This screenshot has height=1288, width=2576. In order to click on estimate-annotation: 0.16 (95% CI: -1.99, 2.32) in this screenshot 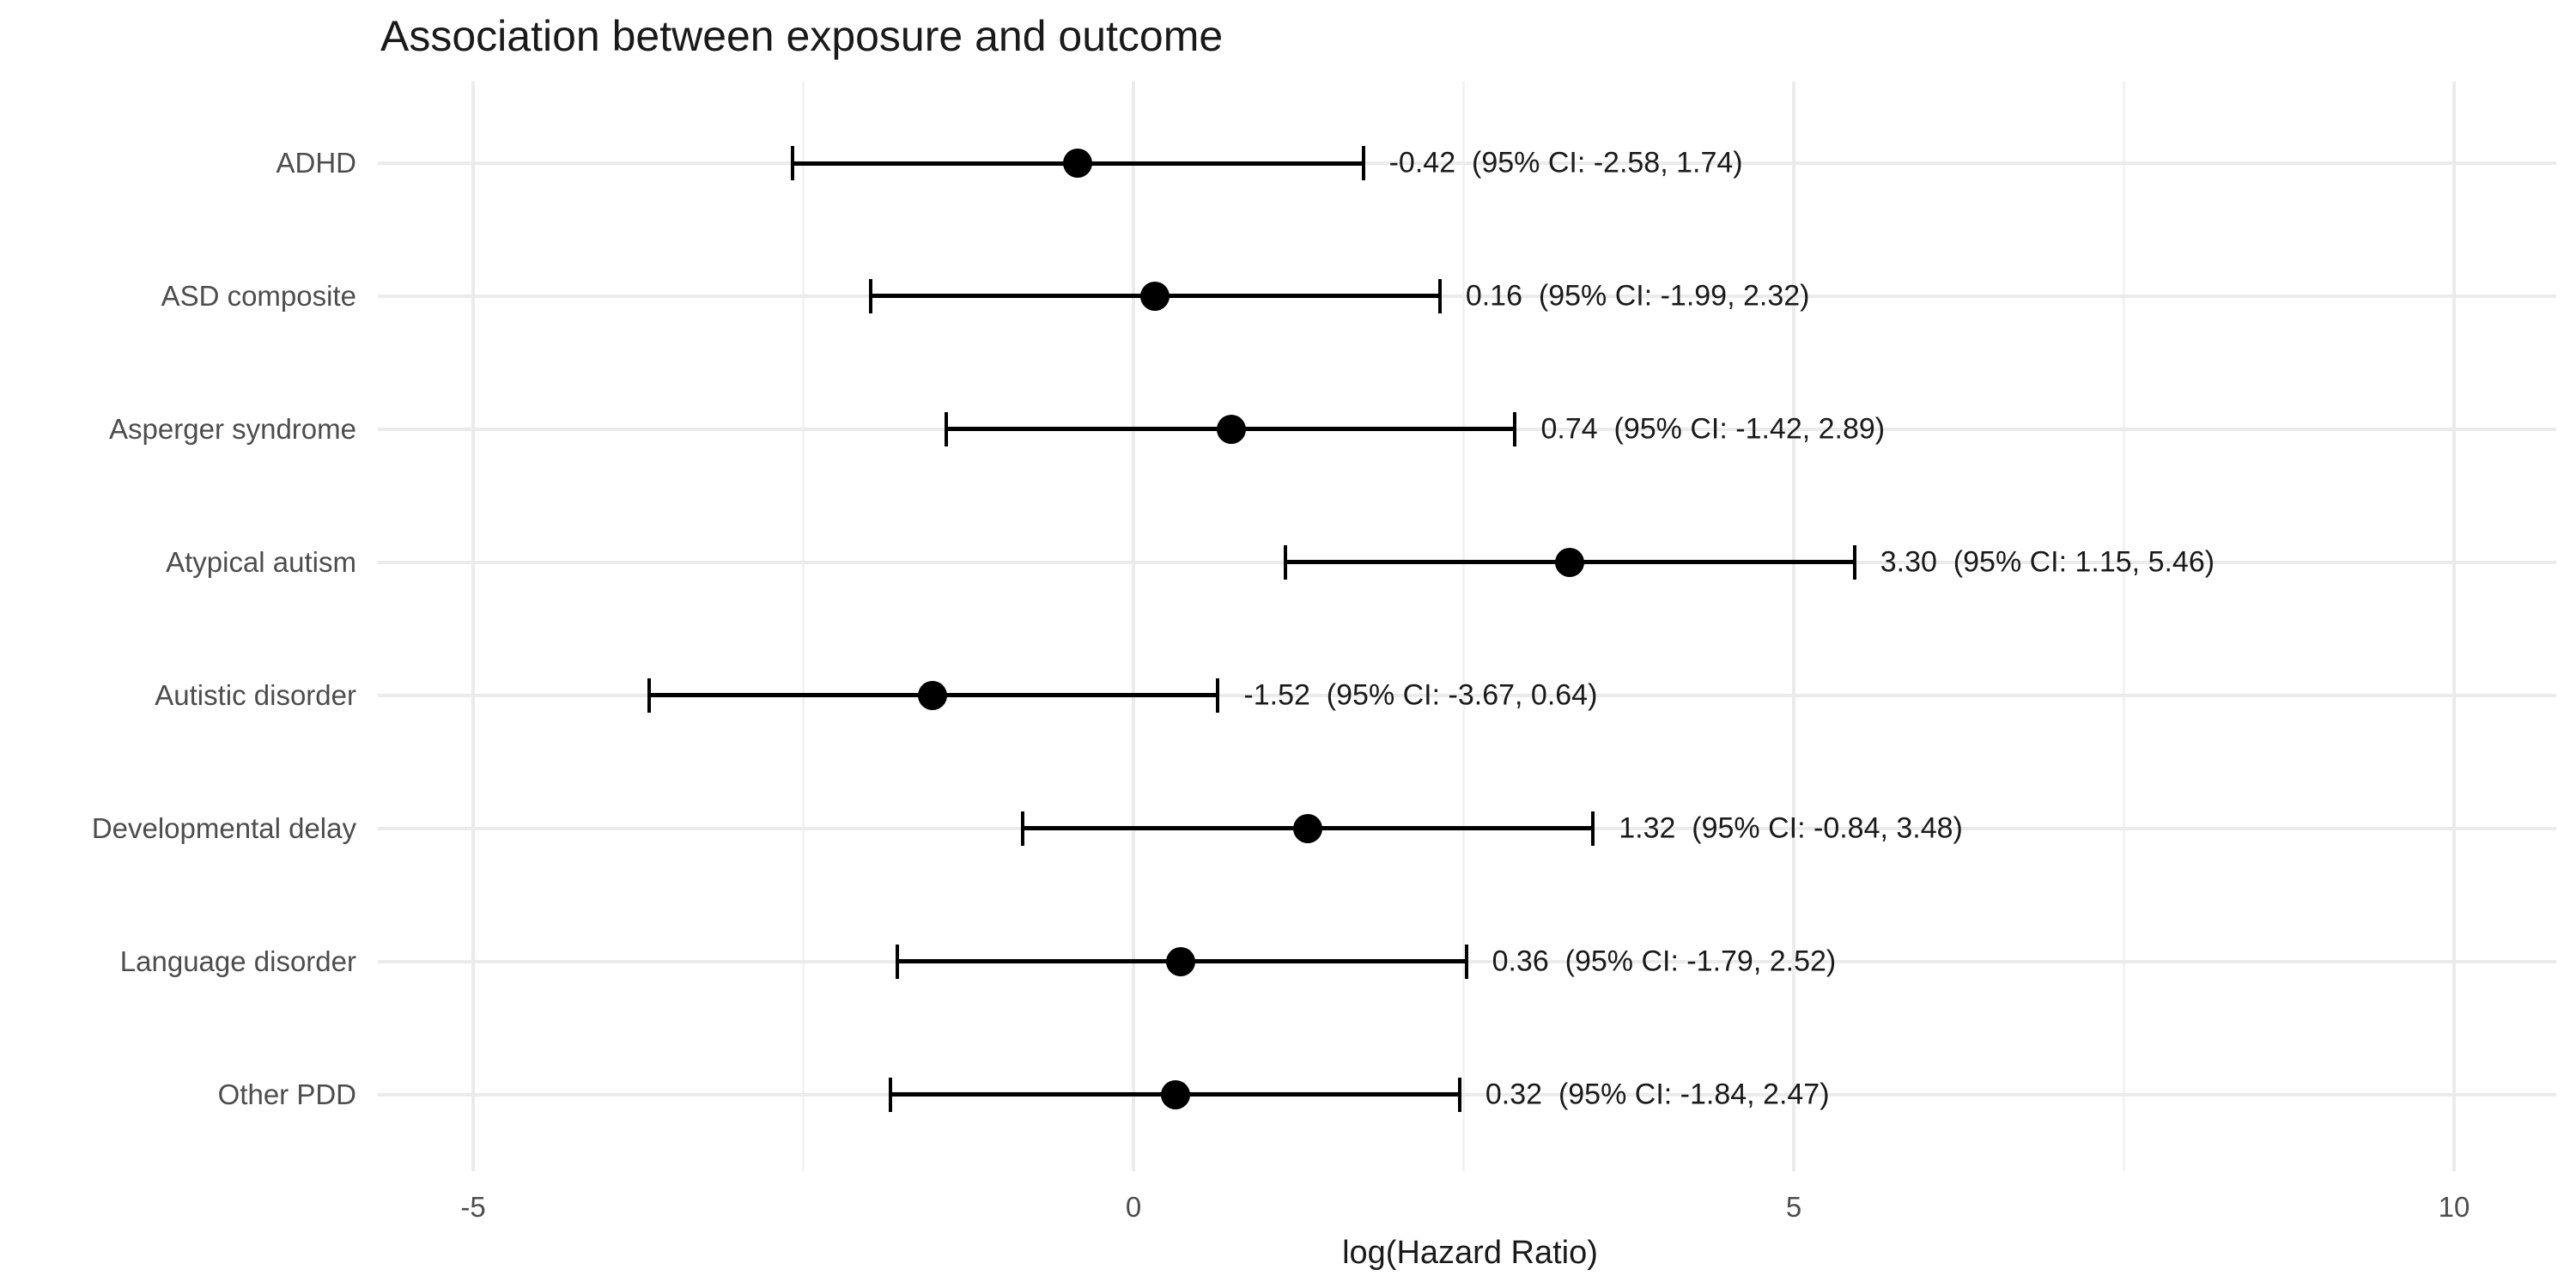, I will do `click(1638, 296)`.